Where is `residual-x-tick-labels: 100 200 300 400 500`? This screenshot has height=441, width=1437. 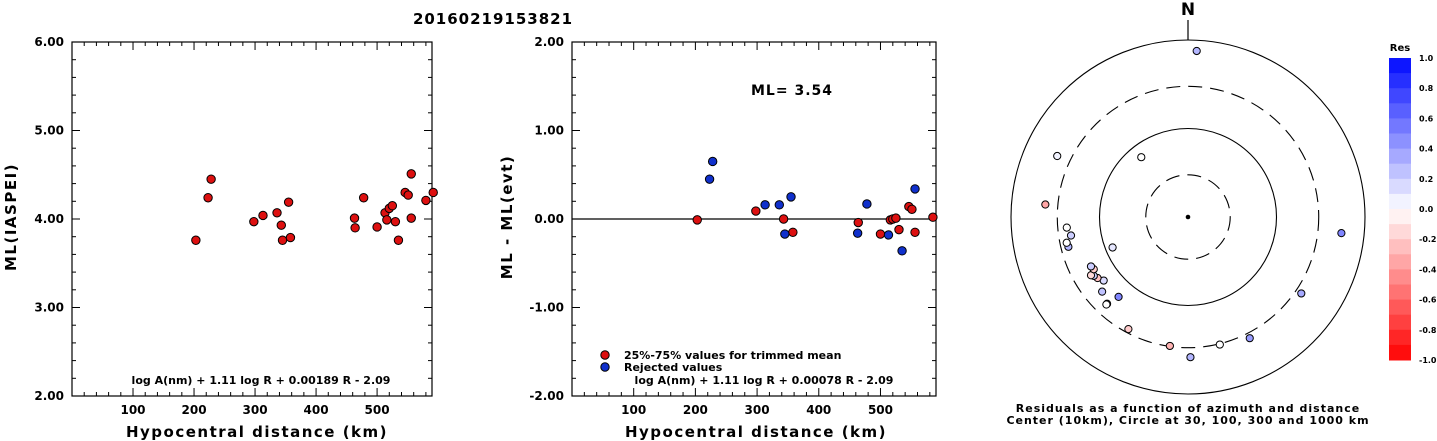
residual-x-tick-labels: 100 200 300 400 500 is located at coordinates (757, 410).